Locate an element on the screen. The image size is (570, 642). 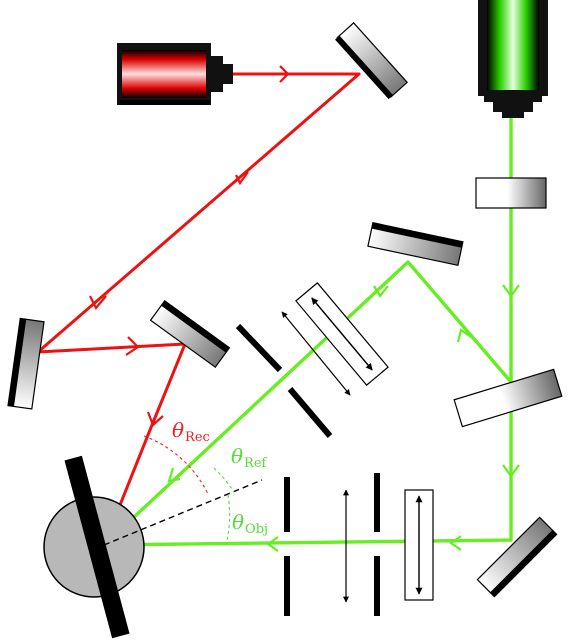
beam-splitter is located at coordinates (508, 398).